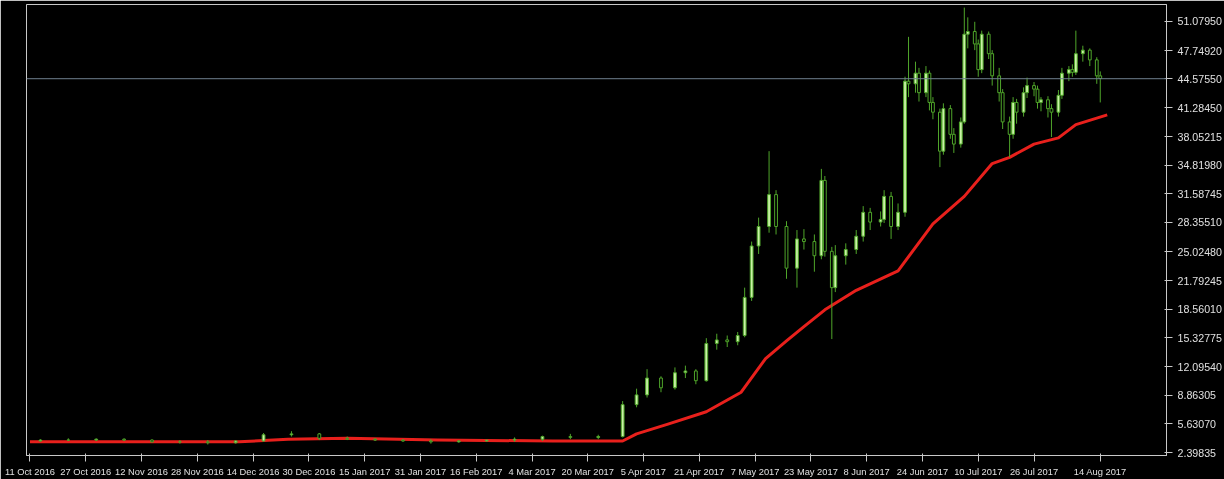  Describe the element at coordinates (922, 471) in the screenshot. I see `x-tick-label: 24 Jun 2017` at that location.